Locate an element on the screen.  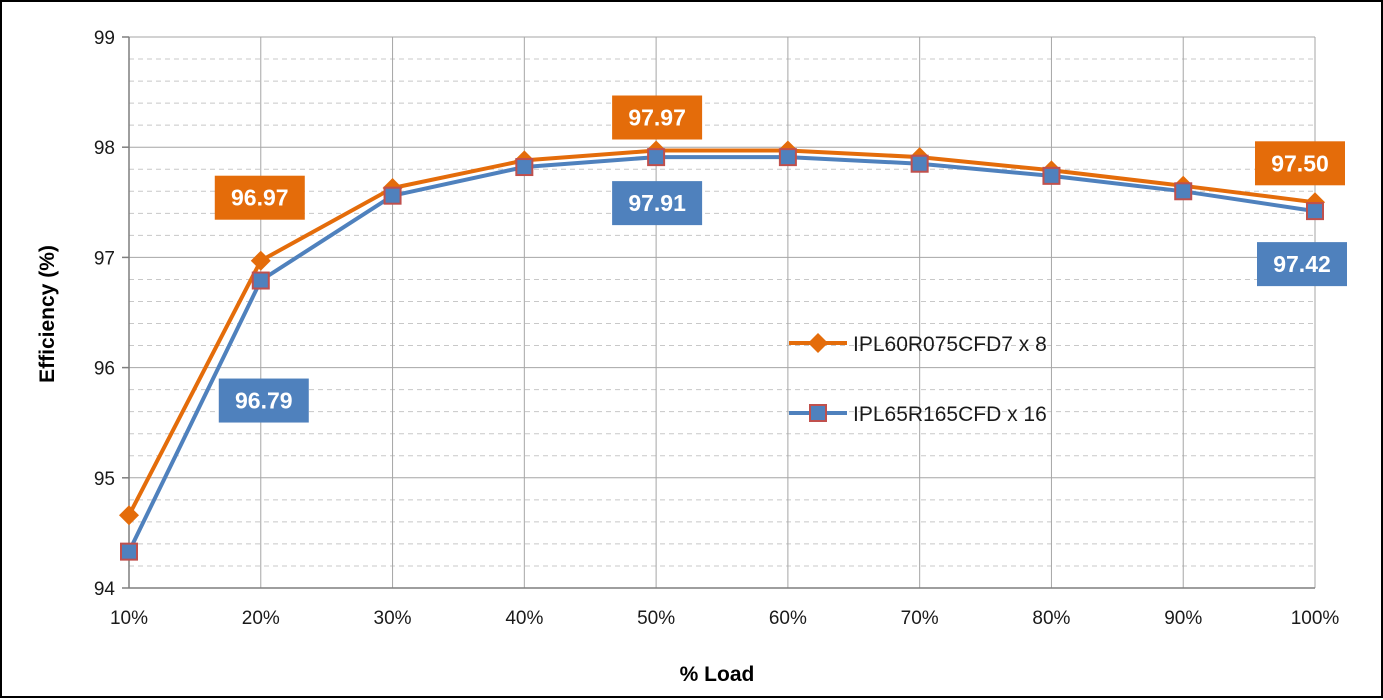
x-tick-label: 70% is located at coordinates (920, 618).